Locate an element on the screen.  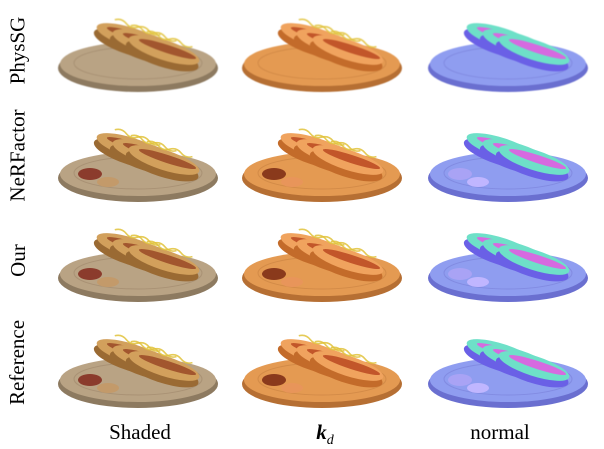
render-our-normal is located at coordinates (507, 261).